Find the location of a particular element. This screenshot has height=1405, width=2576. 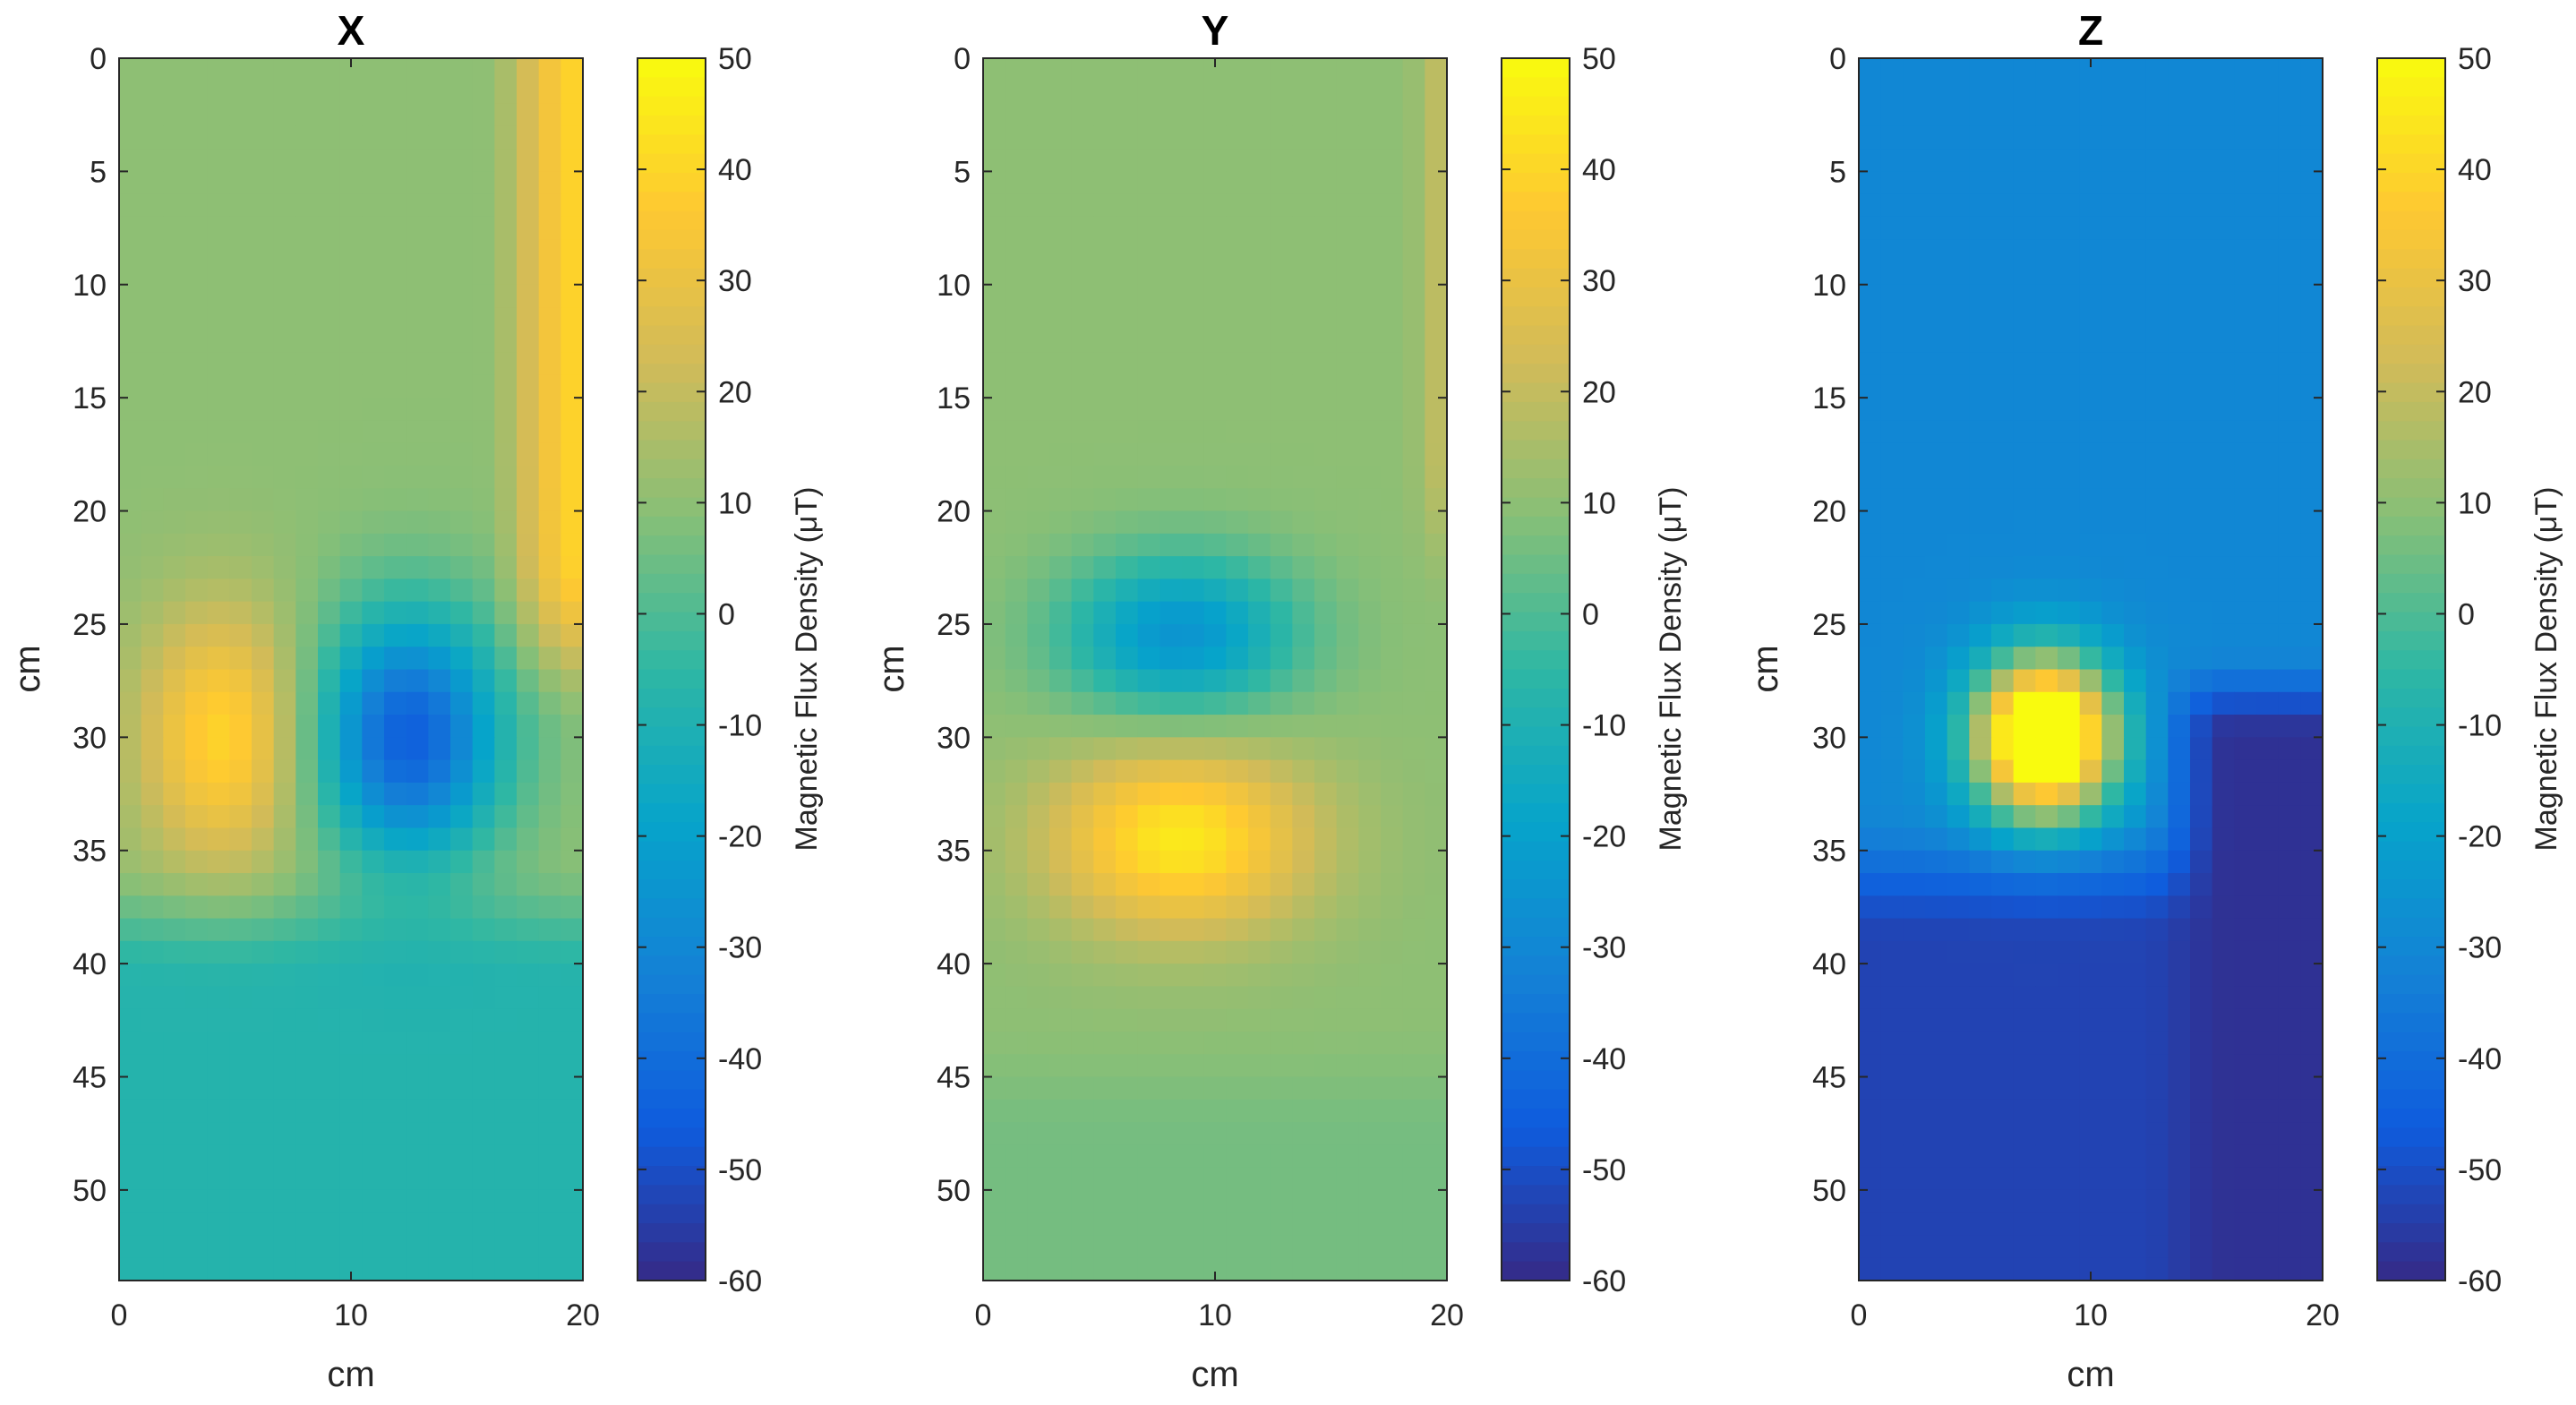

y-tick-label: 10 is located at coordinates (90, 286).